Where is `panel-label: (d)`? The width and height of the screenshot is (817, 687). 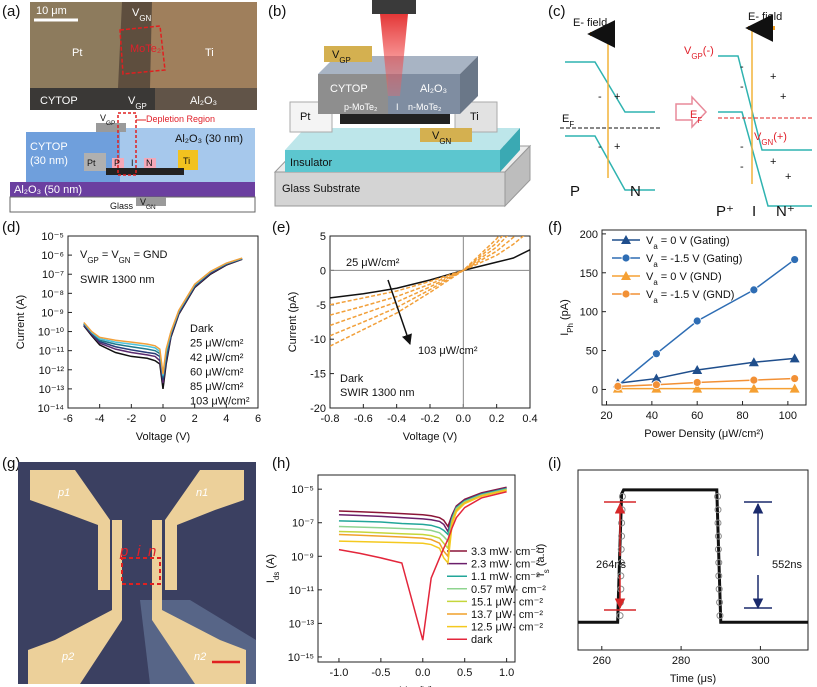
panel-label: (d) is located at coordinates (11, 227).